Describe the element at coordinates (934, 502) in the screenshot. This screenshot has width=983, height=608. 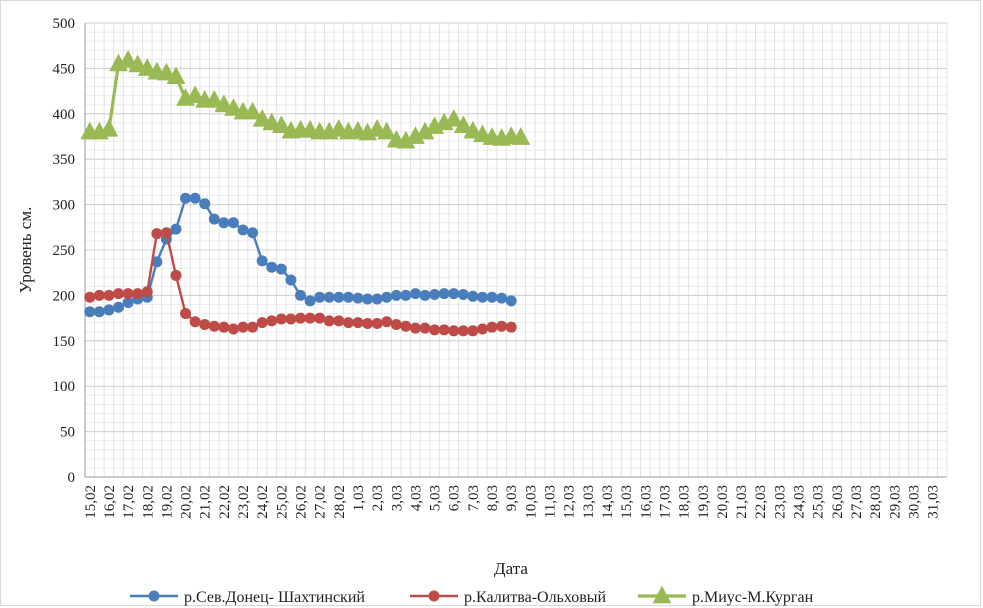
I see `x-tick-label: 31,03` at that location.